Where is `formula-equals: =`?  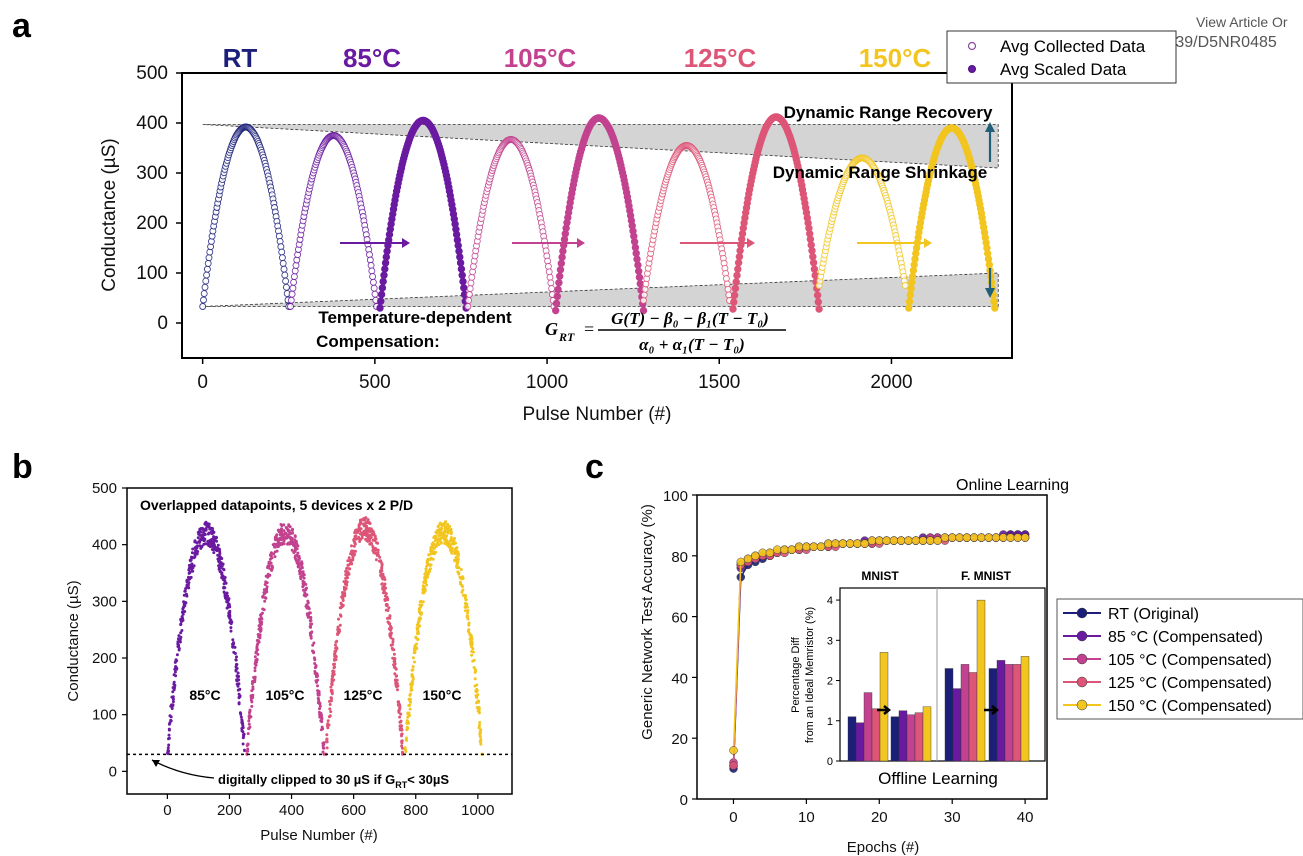
formula-equals: = is located at coordinates (589, 329).